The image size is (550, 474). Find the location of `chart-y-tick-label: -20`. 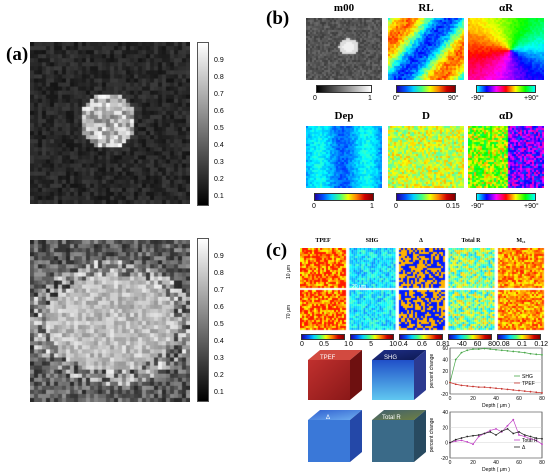

chart-y-tick-label: -20 is located at coordinates (444, 395).